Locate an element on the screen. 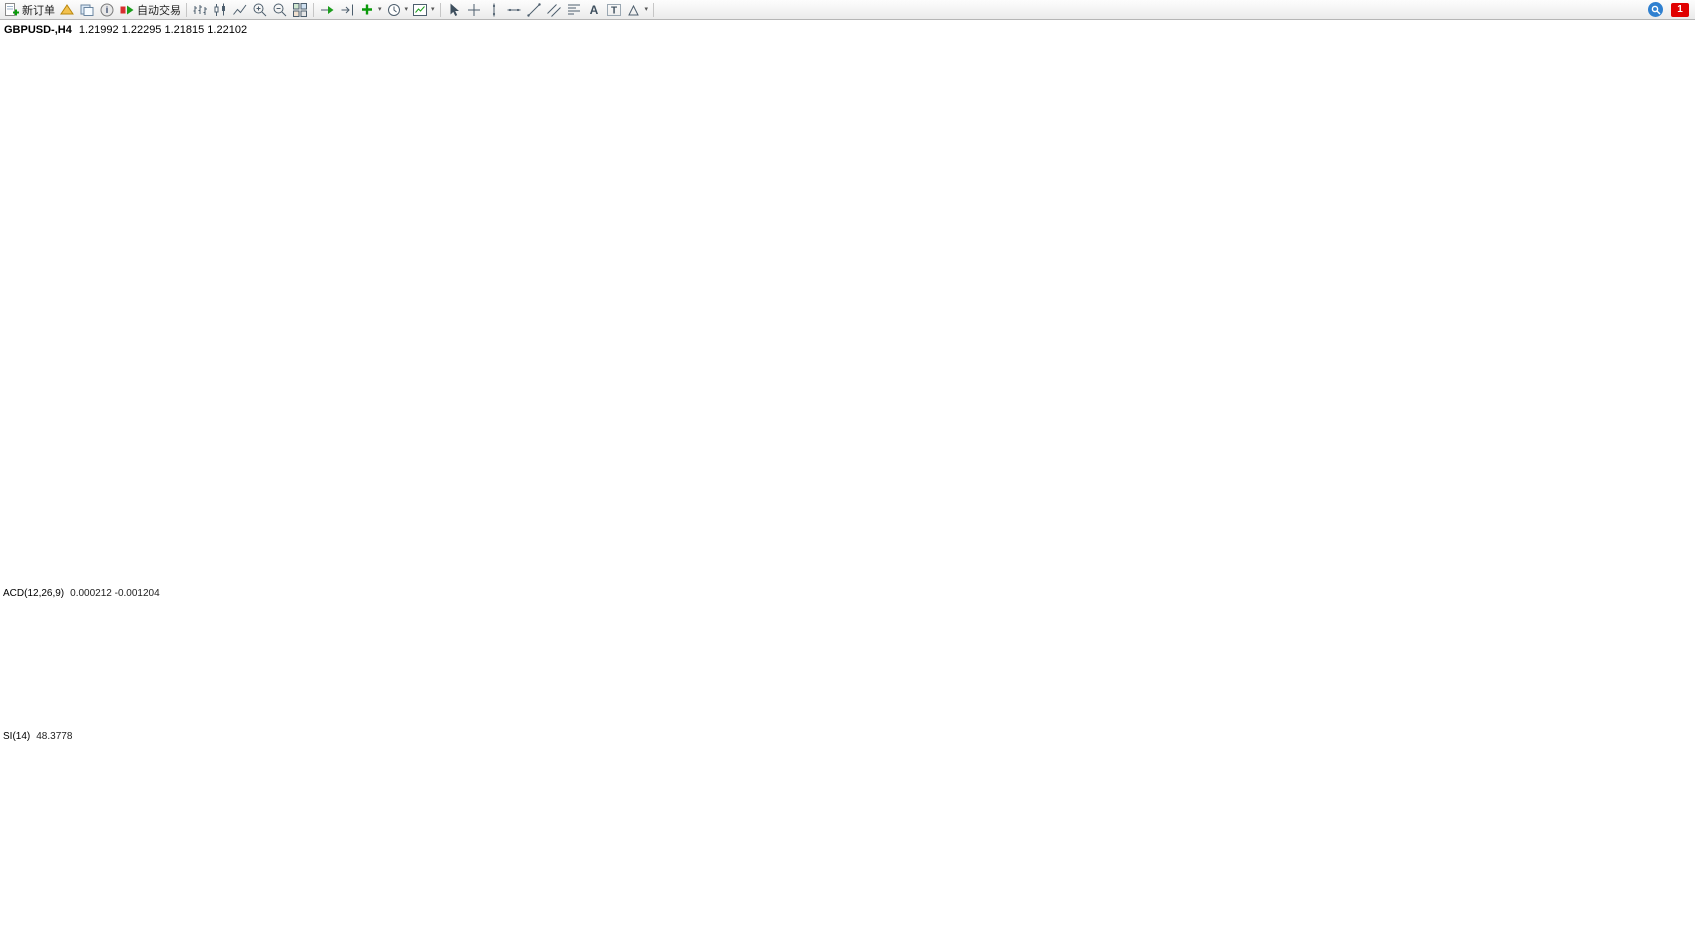 This screenshot has width=1695, height=946. horizontal-line-icon is located at coordinates (514, 9).